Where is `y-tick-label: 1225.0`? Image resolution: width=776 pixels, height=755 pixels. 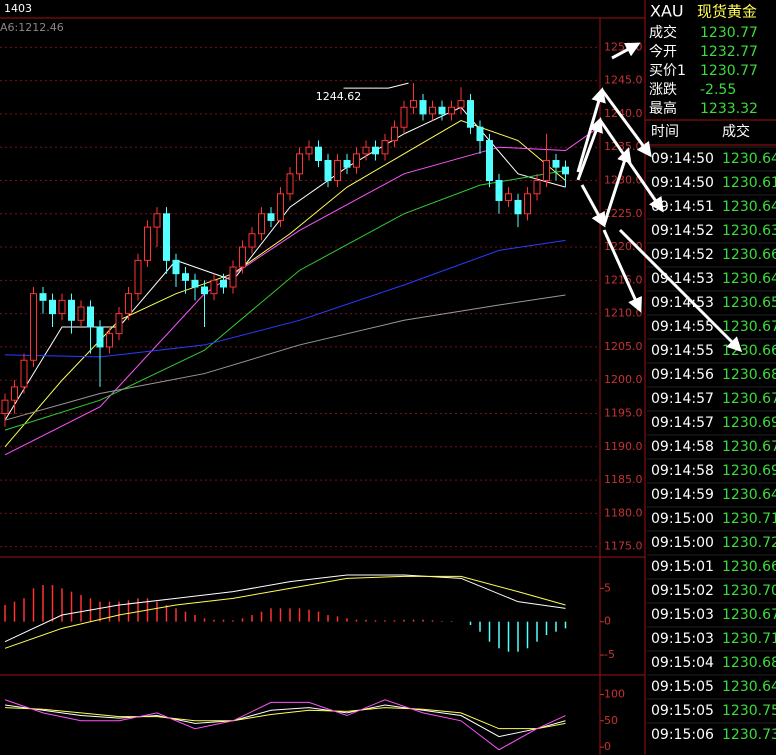
y-tick-label: 1225.0 is located at coordinates (623, 213).